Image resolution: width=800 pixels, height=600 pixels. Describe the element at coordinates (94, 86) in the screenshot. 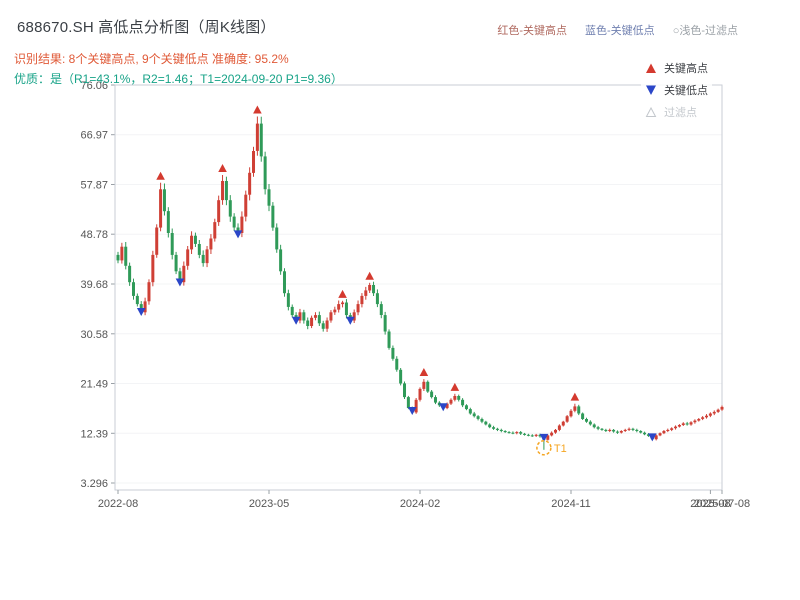

I see `y-tick-label: 76.06` at that location.